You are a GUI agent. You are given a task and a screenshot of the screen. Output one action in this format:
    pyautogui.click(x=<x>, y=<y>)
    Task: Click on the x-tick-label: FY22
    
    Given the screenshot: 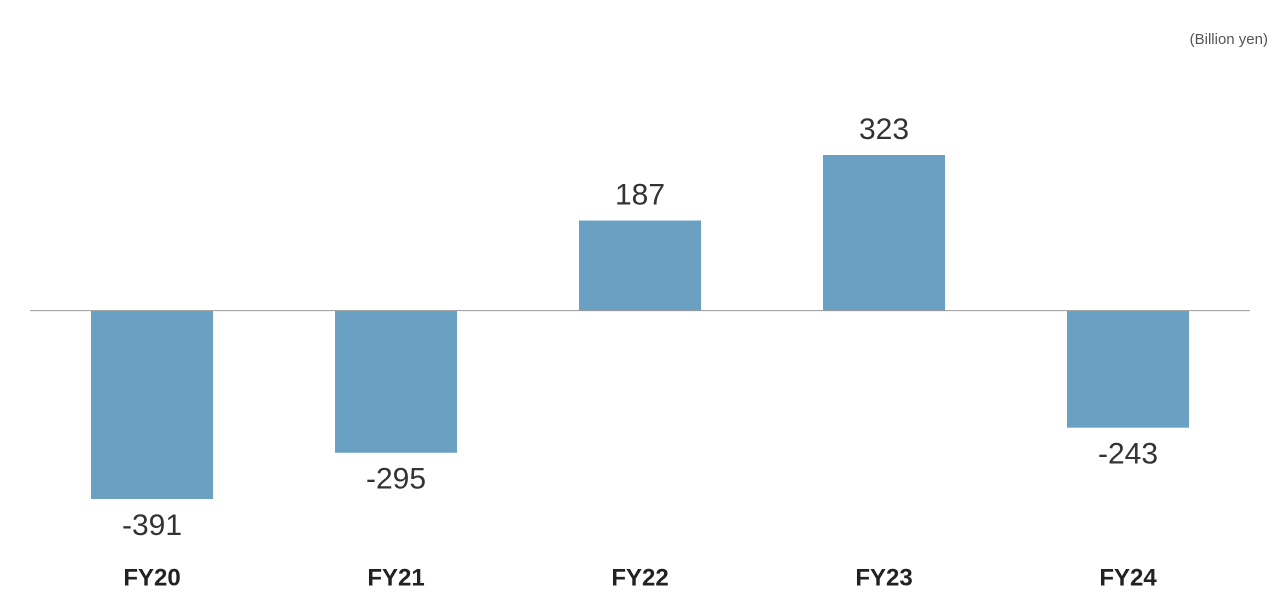 What is the action you would take?
    pyautogui.click(x=639, y=577)
    